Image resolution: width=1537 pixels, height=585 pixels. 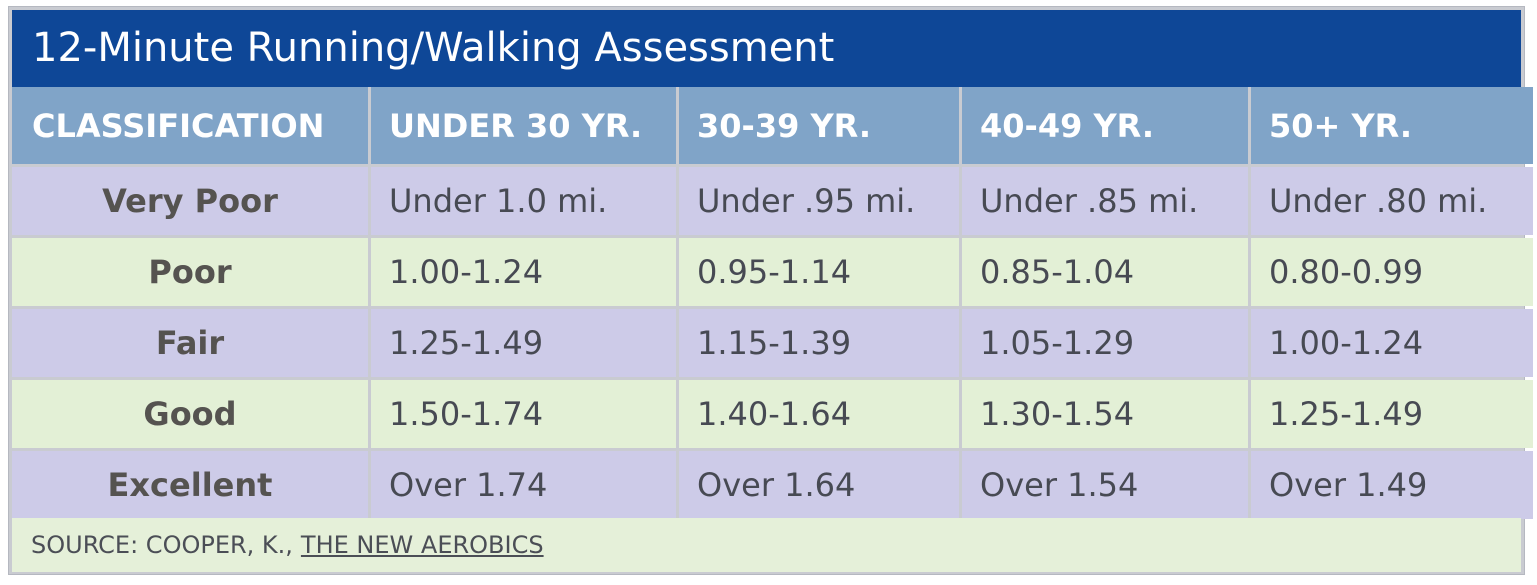 What do you see at coordinates (766, 545) in the screenshot?
I see `source-citation: SOURCE: COOPER, K., THE NEW AEROBICS` at bounding box center [766, 545].